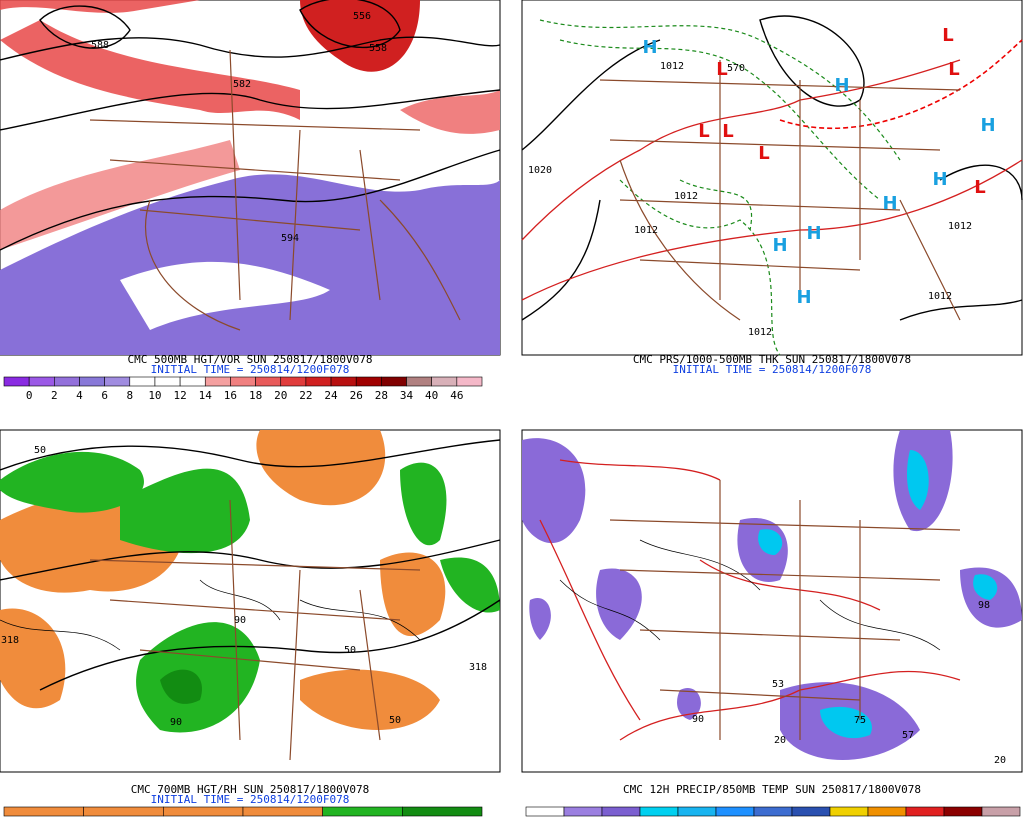 The width and height of the screenshot is (1024, 819). I want to click on colorbar-label: 46, so click(456, 395).